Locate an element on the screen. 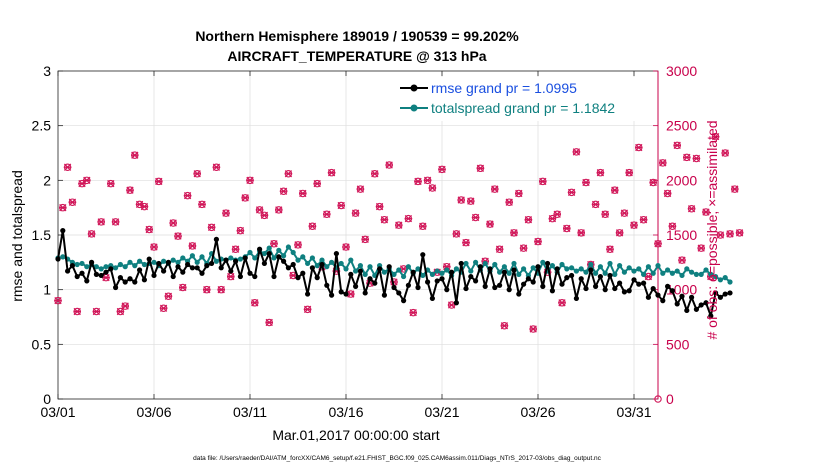  legend-rmse-marker is located at coordinates (414, 88).